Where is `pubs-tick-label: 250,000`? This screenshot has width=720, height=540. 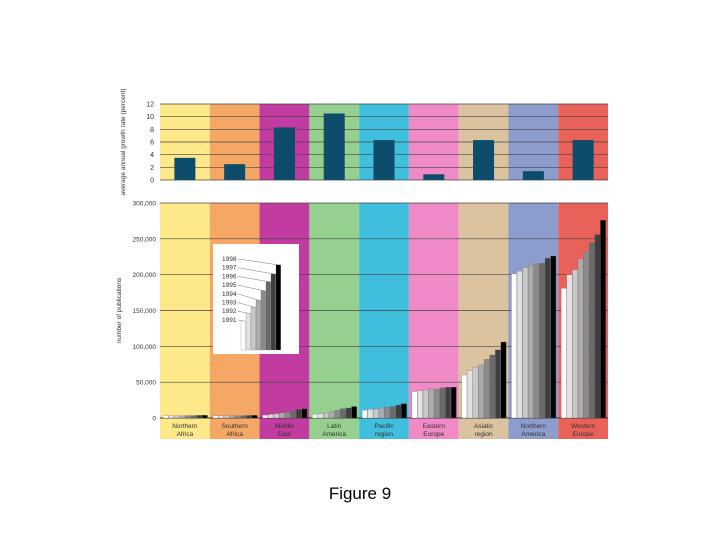 pubs-tick-label: 250,000 is located at coordinates (145, 239).